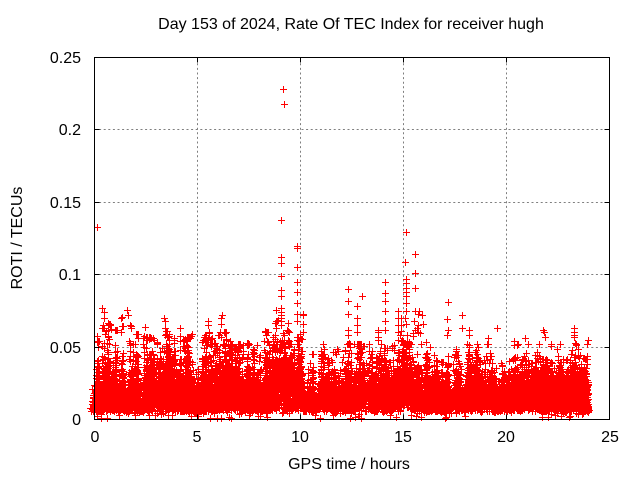 This screenshot has height=480, width=640. Describe the element at coordinates (65, 348) in the screenshot. I see `svg-text: 0.05` at that location.